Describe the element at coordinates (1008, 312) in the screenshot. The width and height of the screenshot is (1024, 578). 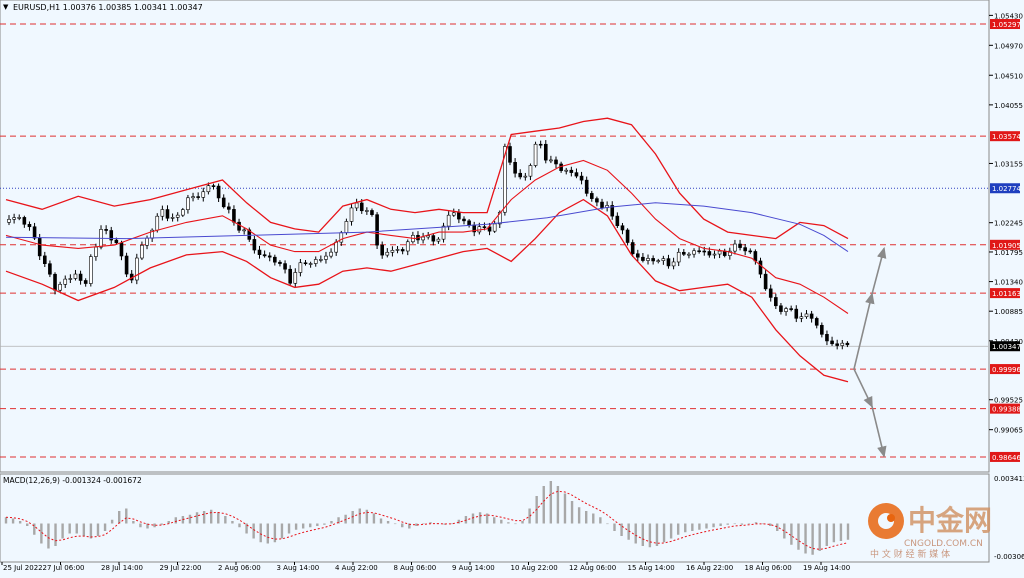
I see `price-tick-label: 1.00885` at that location.